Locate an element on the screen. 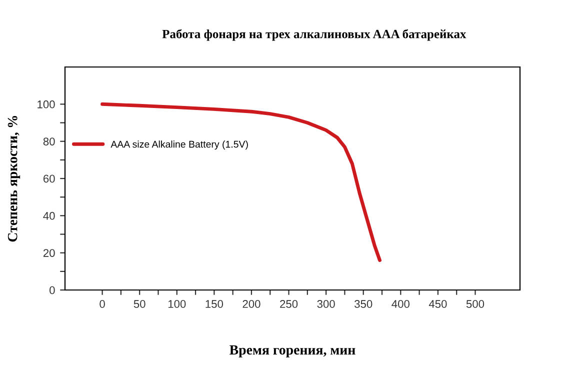 The height and width of the screenshot is (371, 561). y-tick-label: 80 is located at coordinates (49, 142).